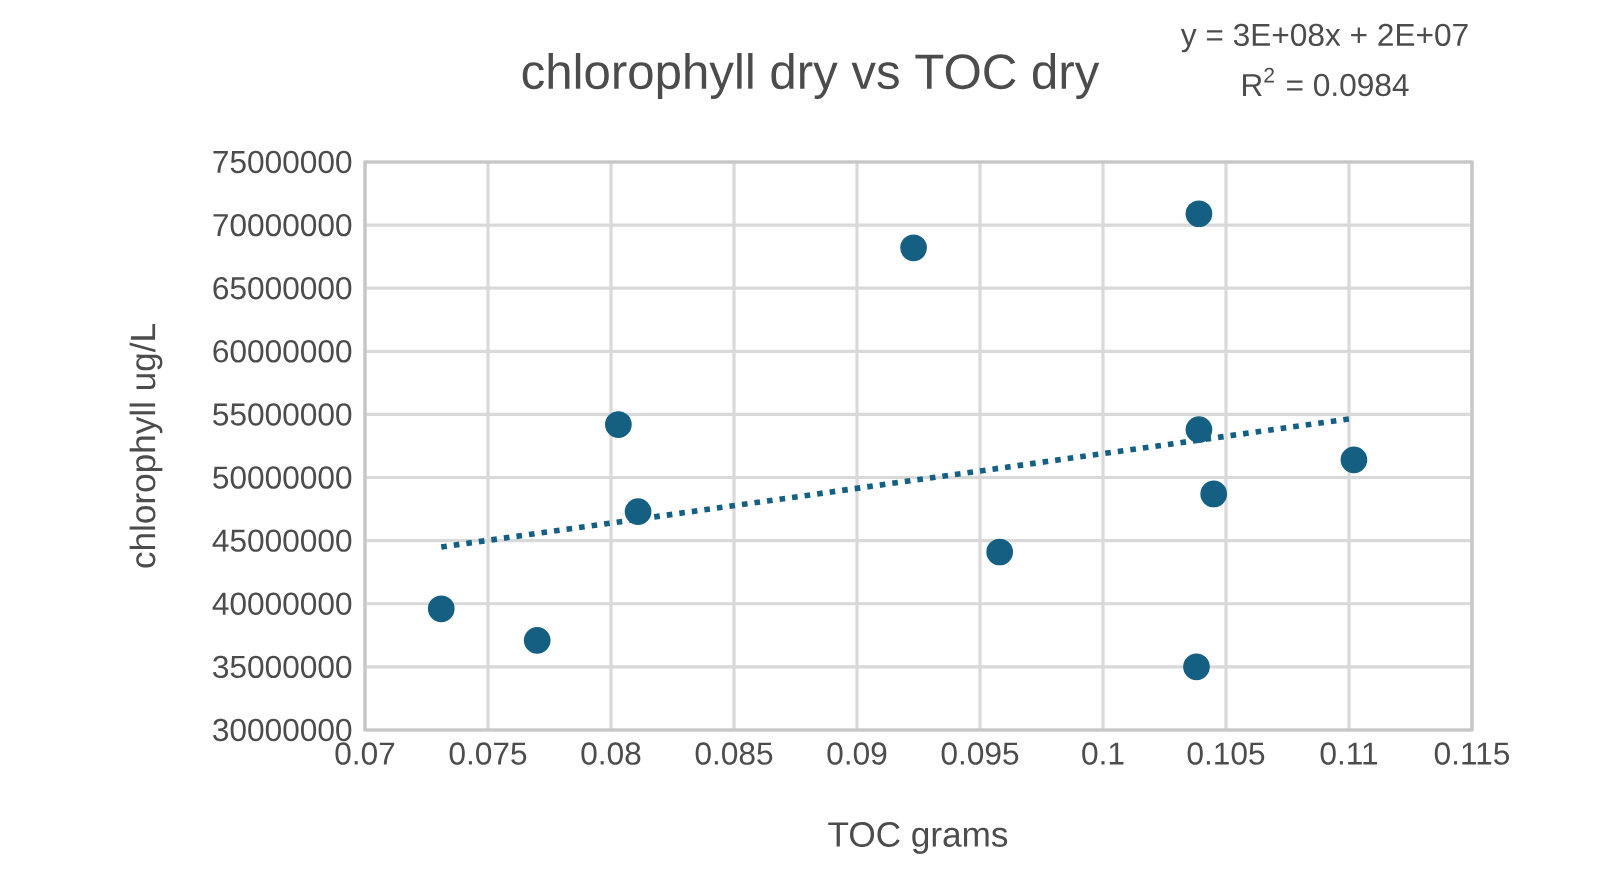 Image resolution: width=1598 pixels, height=896 pixels. I want to click on x-tick-label: 0.09, so click(857, 753).